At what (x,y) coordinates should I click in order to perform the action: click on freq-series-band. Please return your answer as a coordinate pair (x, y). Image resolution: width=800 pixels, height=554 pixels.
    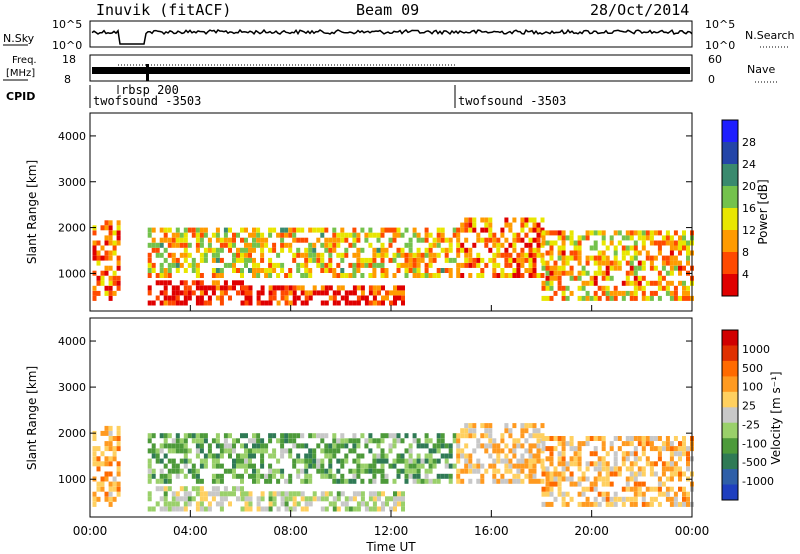
    Looking at the image, I should click on (391, 70).